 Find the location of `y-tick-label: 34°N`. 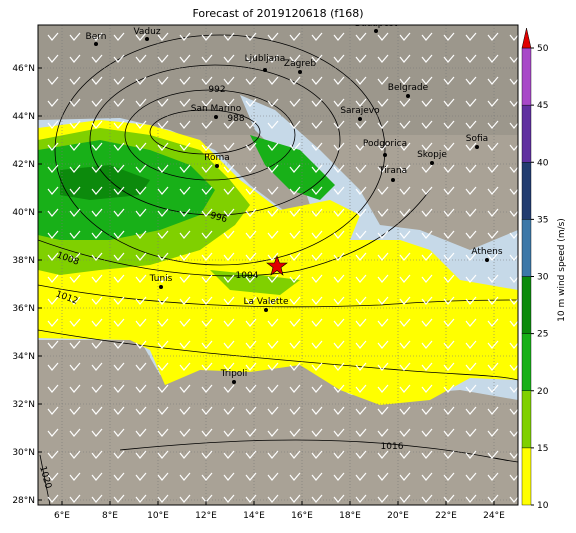

y-tick-label: 34°N is located at coordinates (23, 357).